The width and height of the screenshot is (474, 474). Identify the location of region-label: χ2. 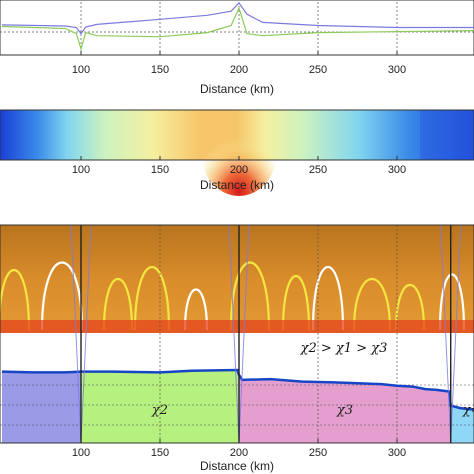
(159, 410).